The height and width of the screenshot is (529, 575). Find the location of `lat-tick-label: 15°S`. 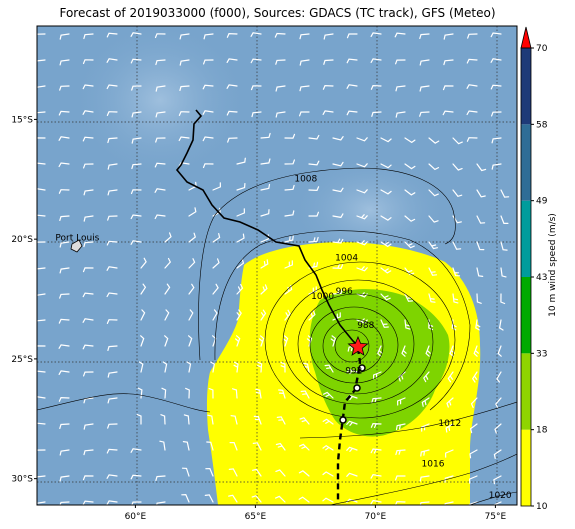

lat-tick-label: 15°S is located at coordinates (22, 120).